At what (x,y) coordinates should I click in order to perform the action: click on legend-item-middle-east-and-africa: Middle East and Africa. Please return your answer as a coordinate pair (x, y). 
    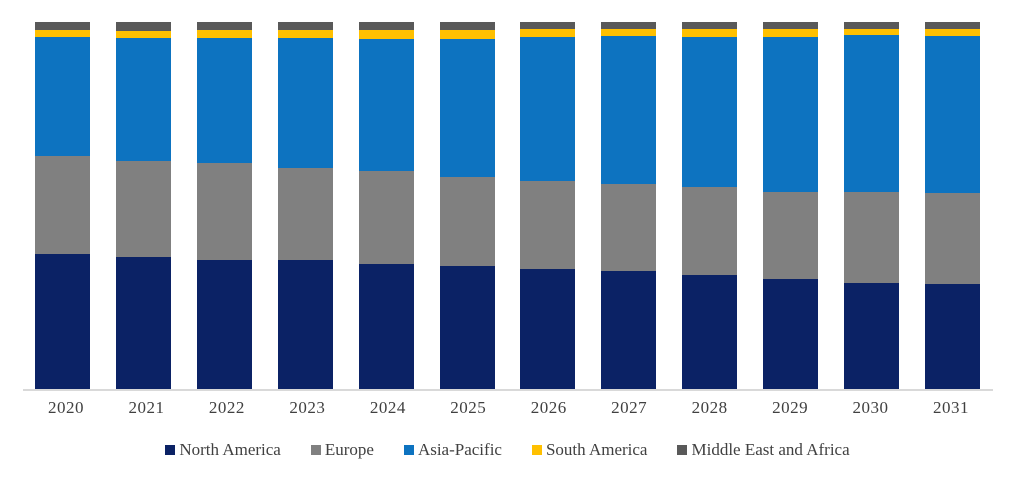
    Looking at the image, I should click on (763, 450).